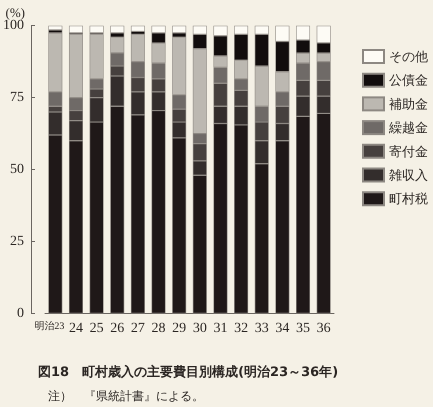 This screenshot has height=407, width=433. Describe the element at coordinates (408, 128) in the screenshot. I see `legend-label: 繰越金` at that location.